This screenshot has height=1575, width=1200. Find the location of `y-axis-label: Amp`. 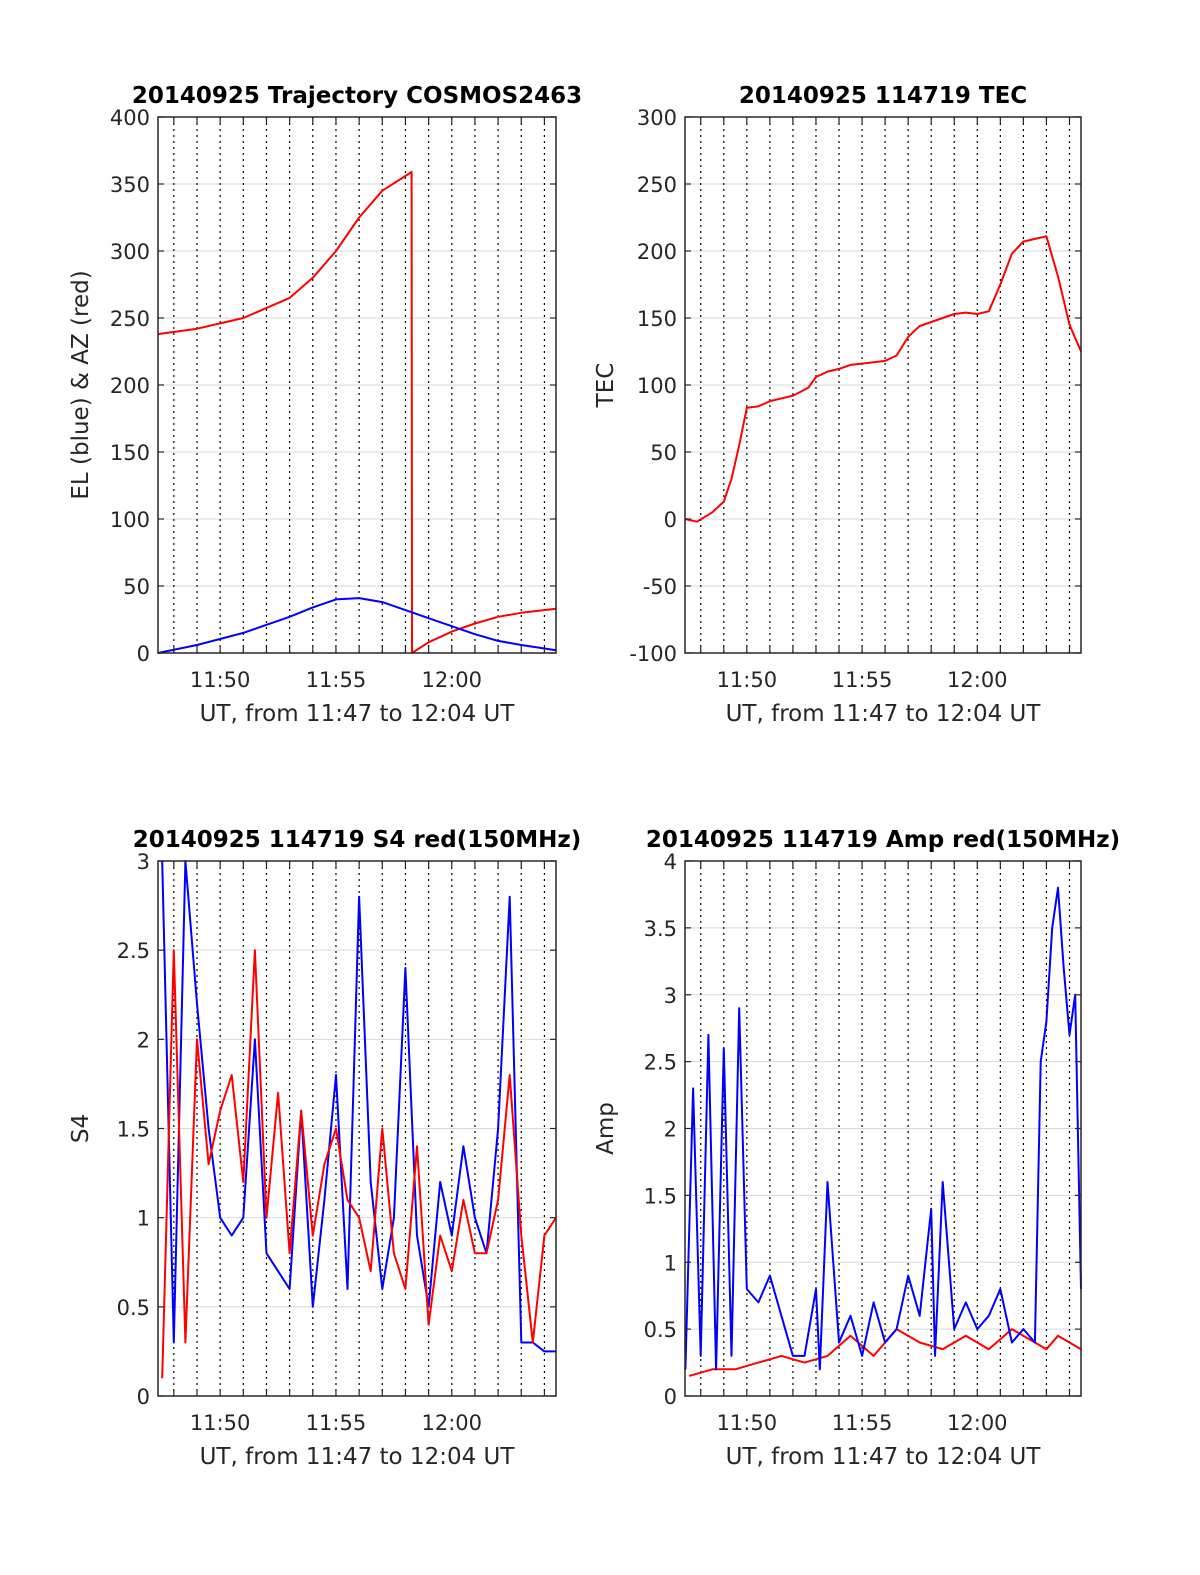

y-axis-label: Amp is located at coordinates (606, 1128).